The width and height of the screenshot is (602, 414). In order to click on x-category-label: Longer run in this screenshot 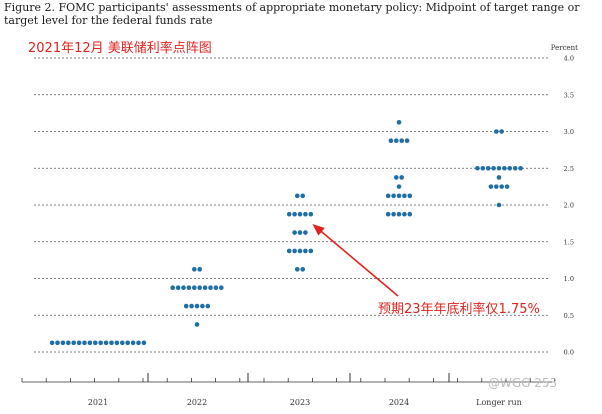, I will do `click(499, 402)`.